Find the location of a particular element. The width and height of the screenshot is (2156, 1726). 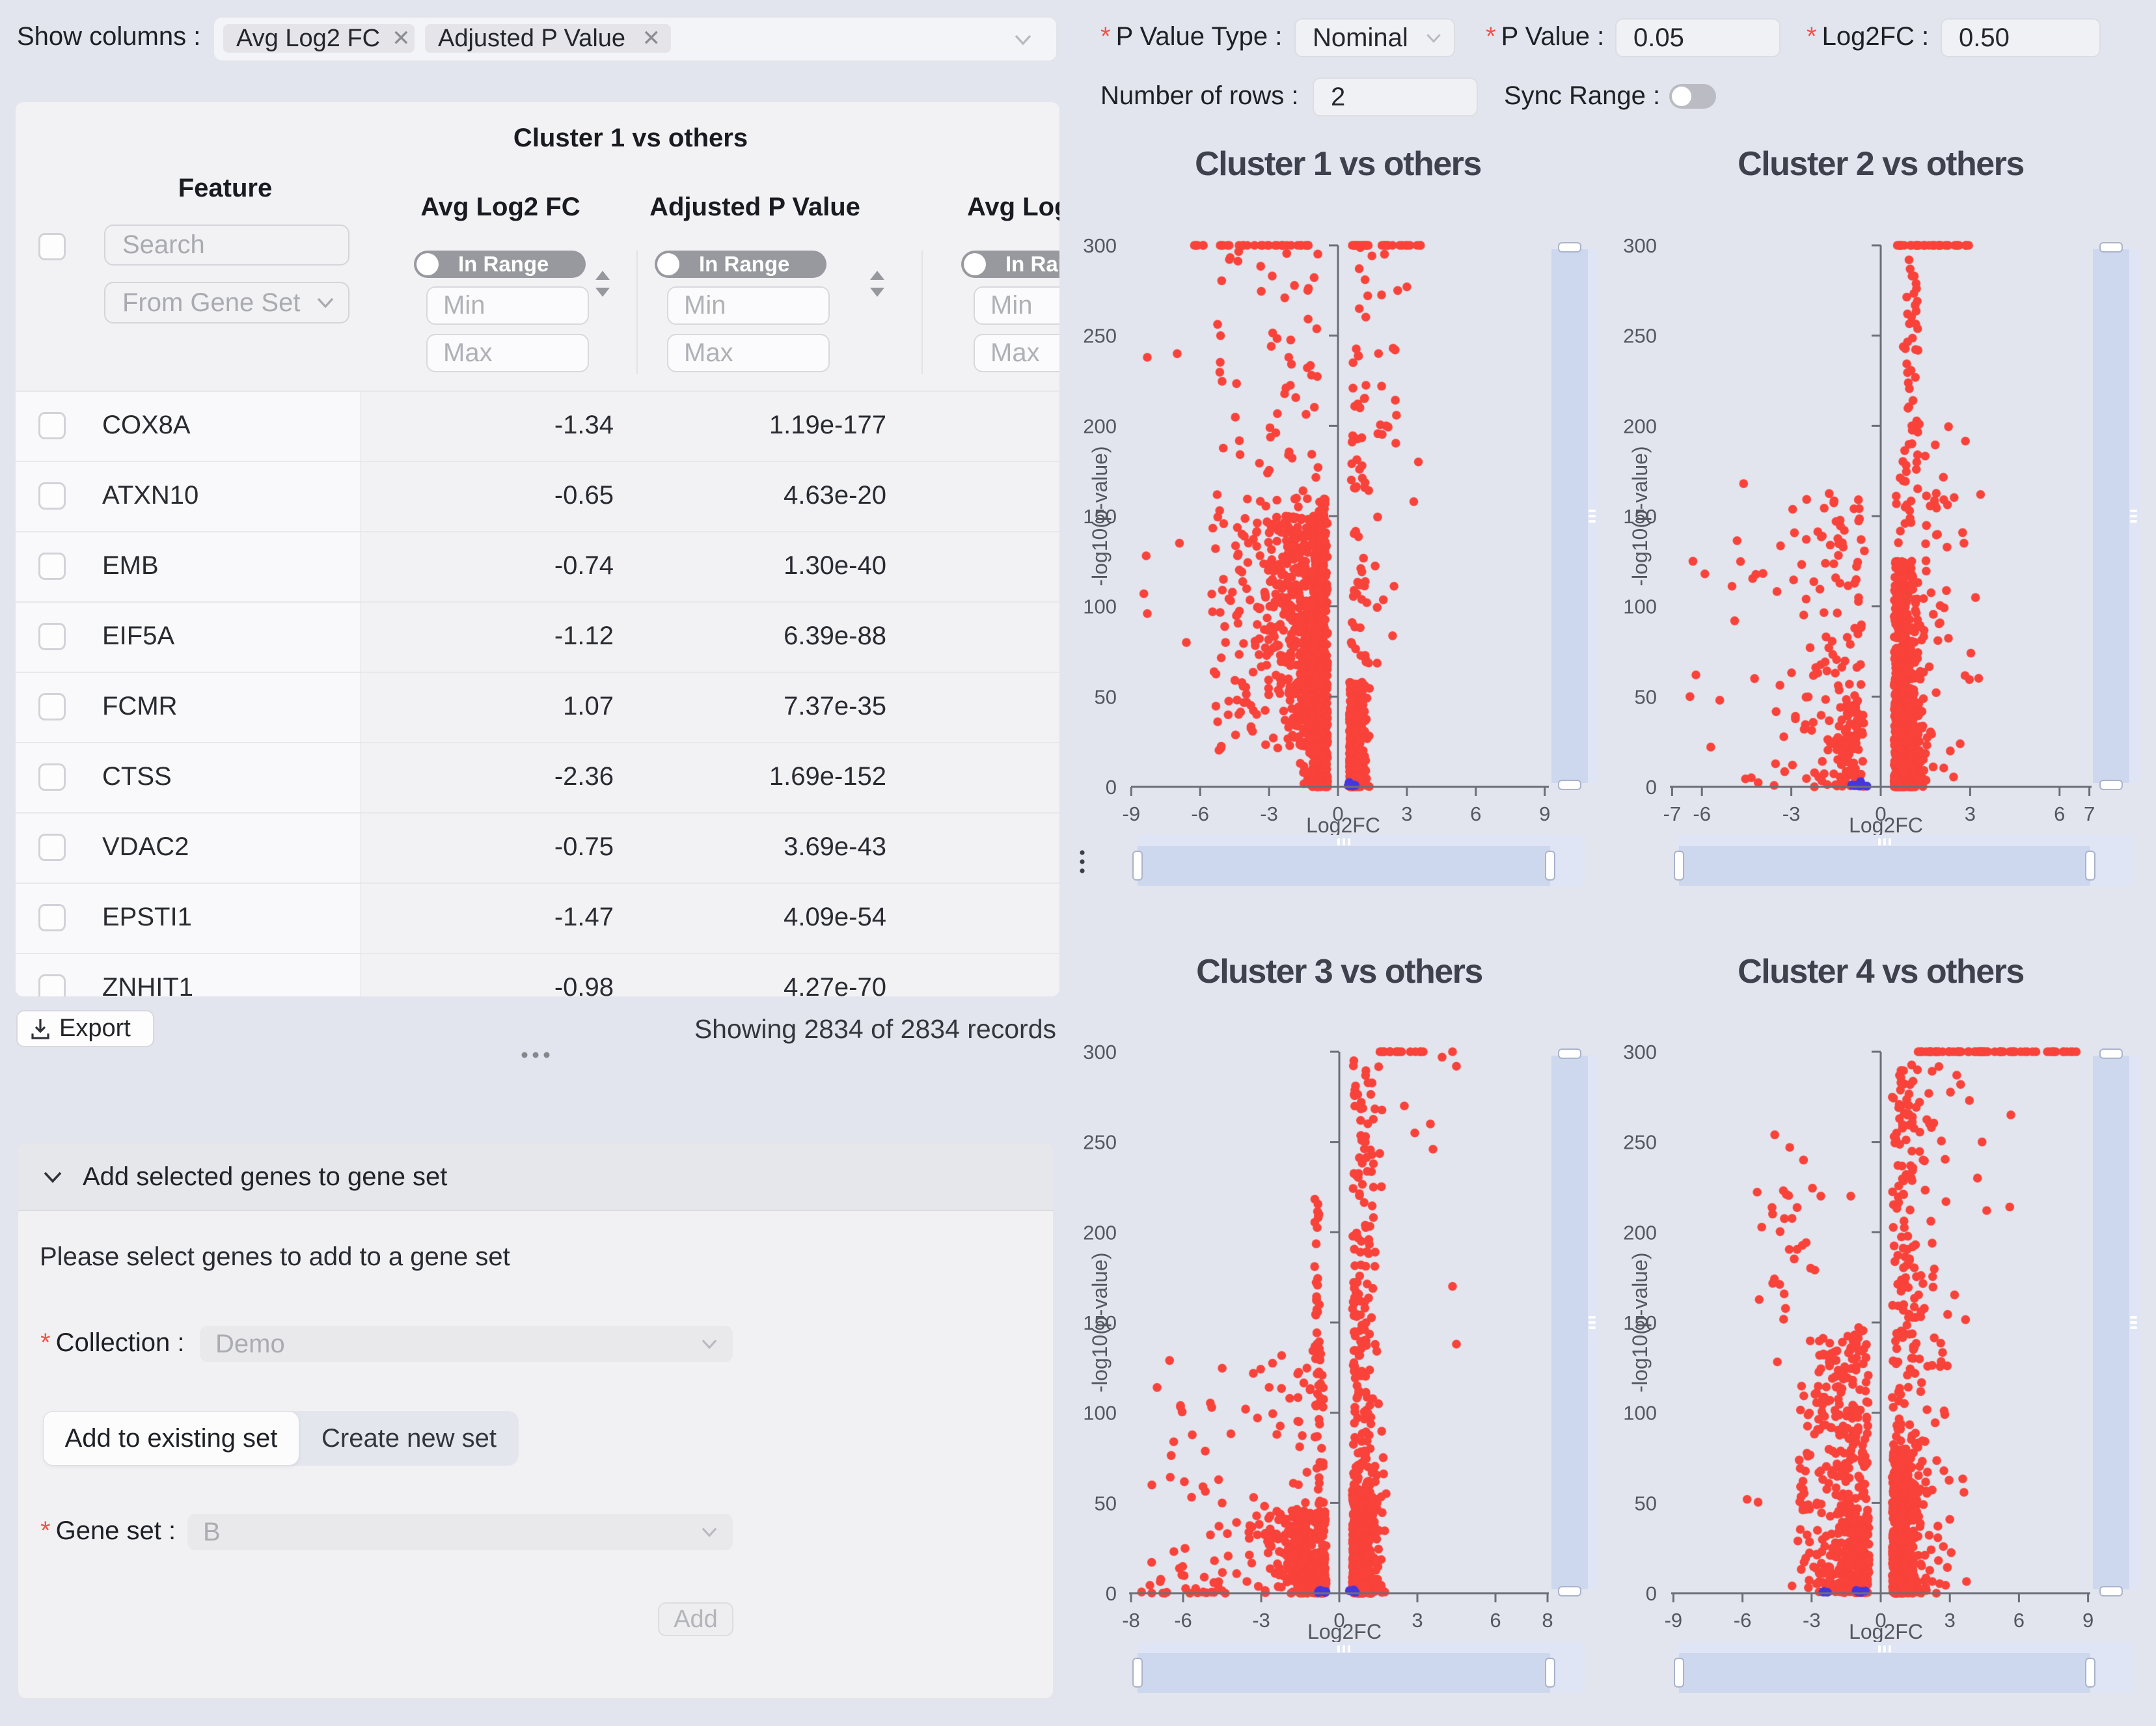

svg-text: -7 is located at coordinates (1672, 814).